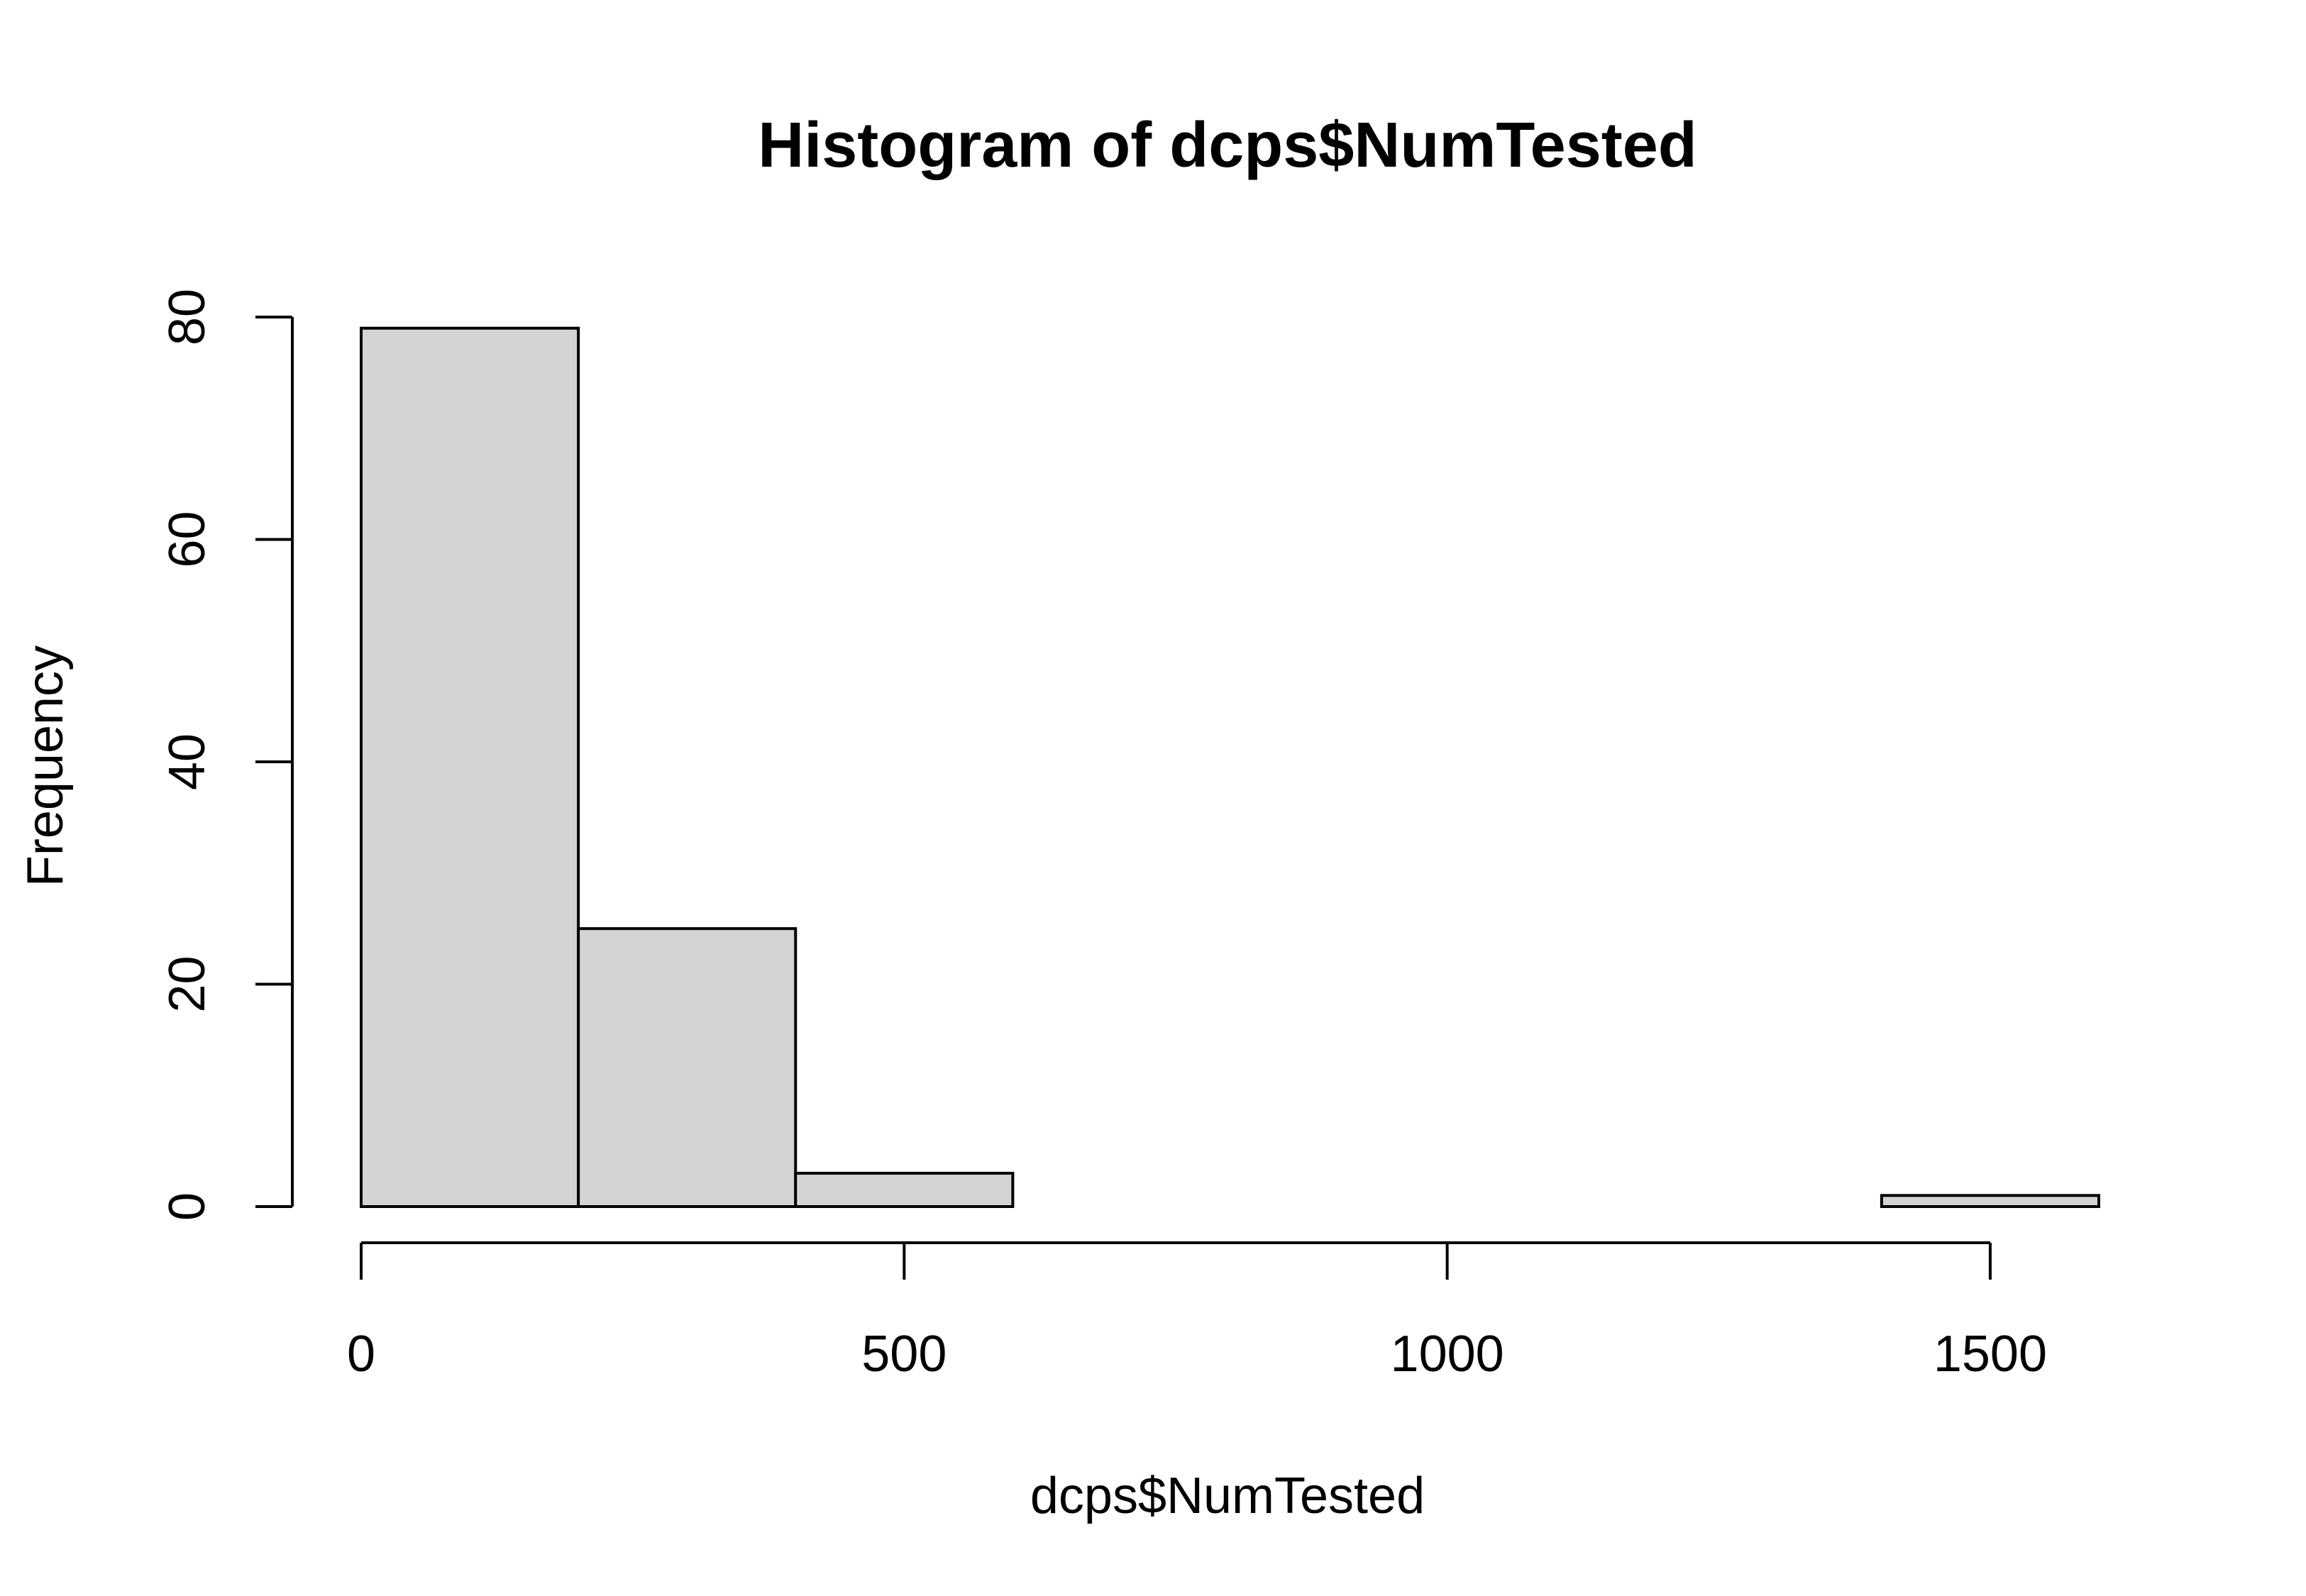 This screenshot has height=1596, width=2306. Describe the element at coordinates (187, 539) in the screenshot. I see `y-tick-label: 60` at that location.